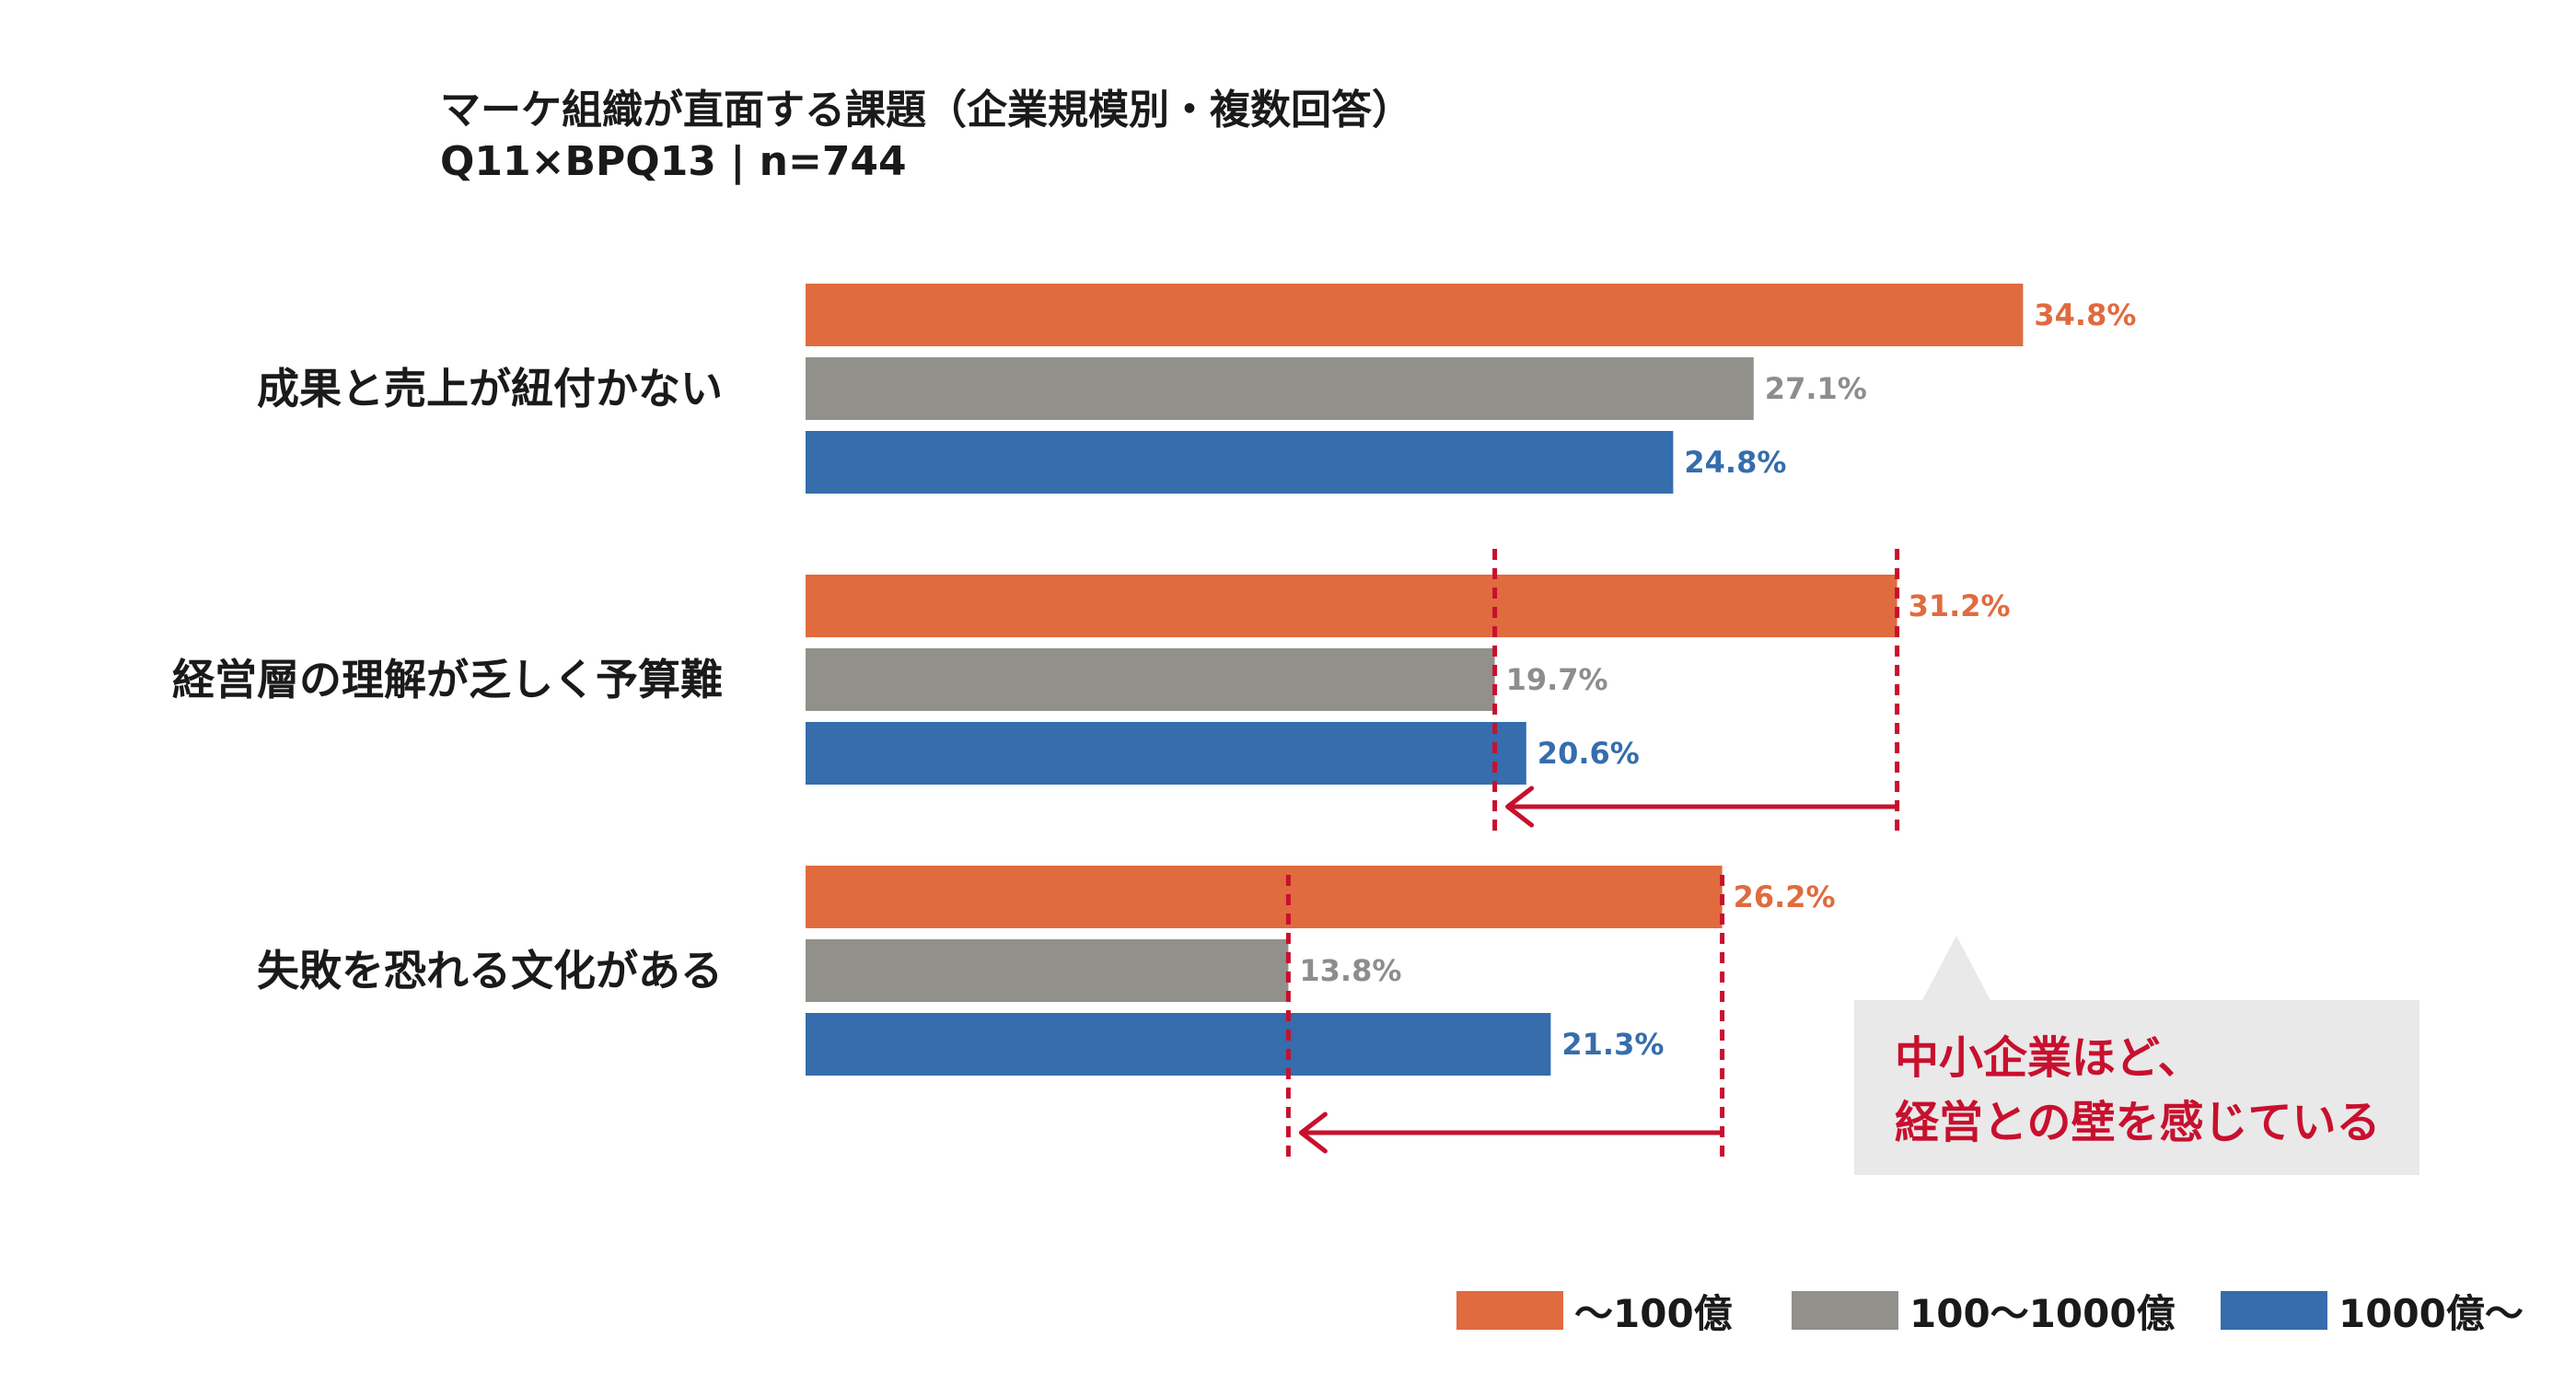 This screenshot has width=2576, height=1385. I want to click on data-label: 34.8%, so click(2085, 314).